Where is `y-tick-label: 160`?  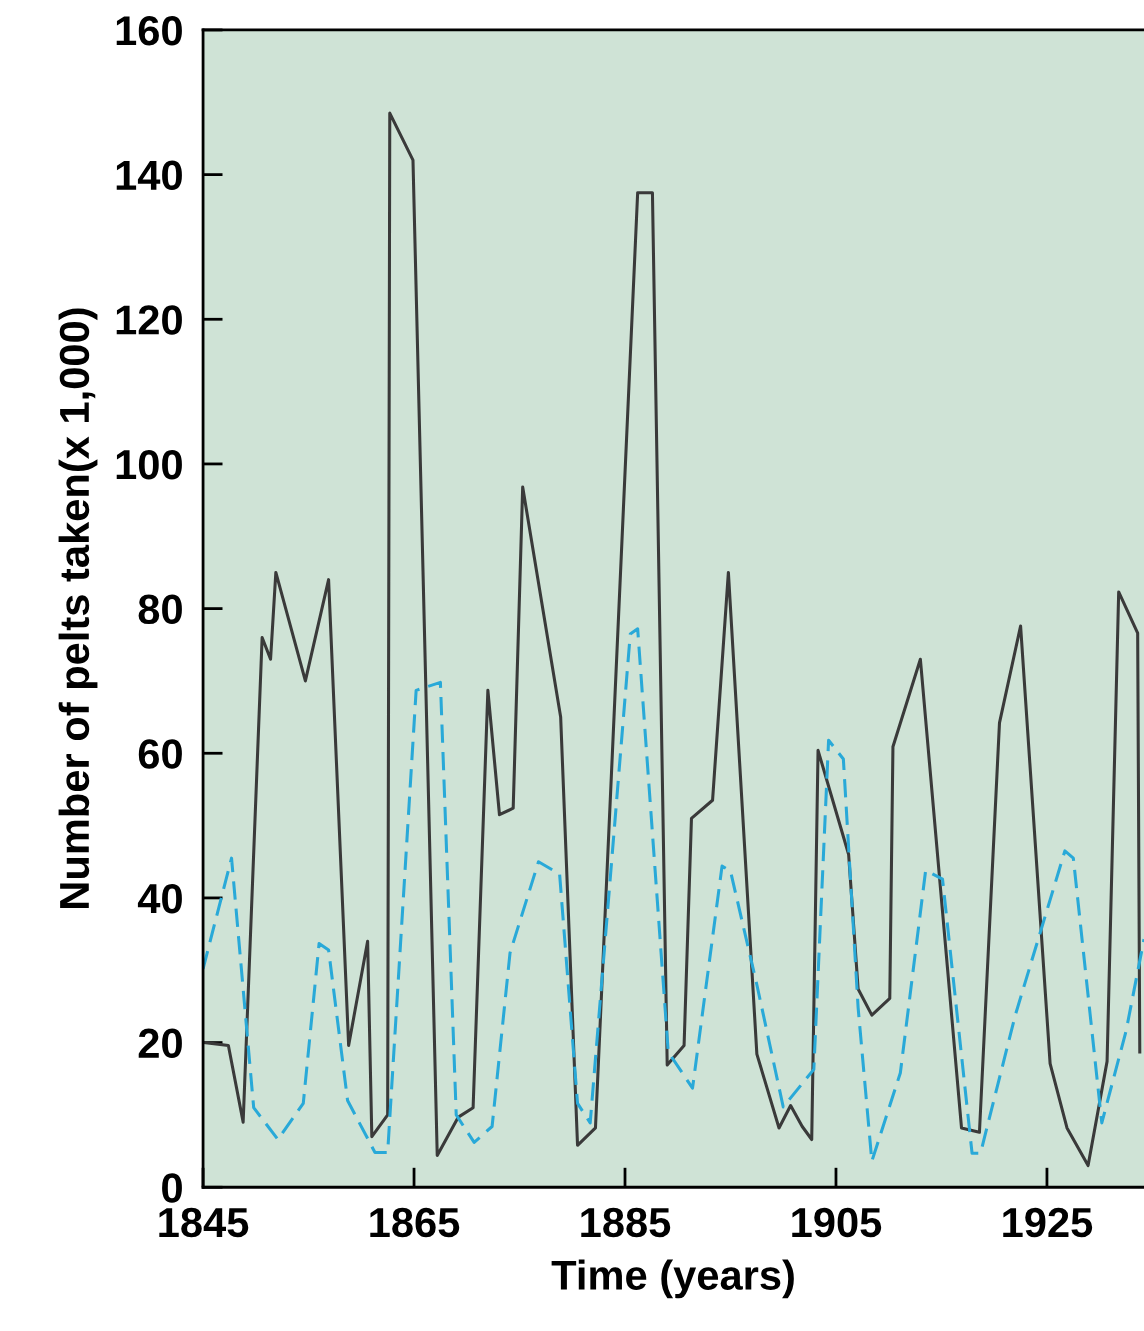
y-tick-label: 160 is located at coordinates (149, 30).